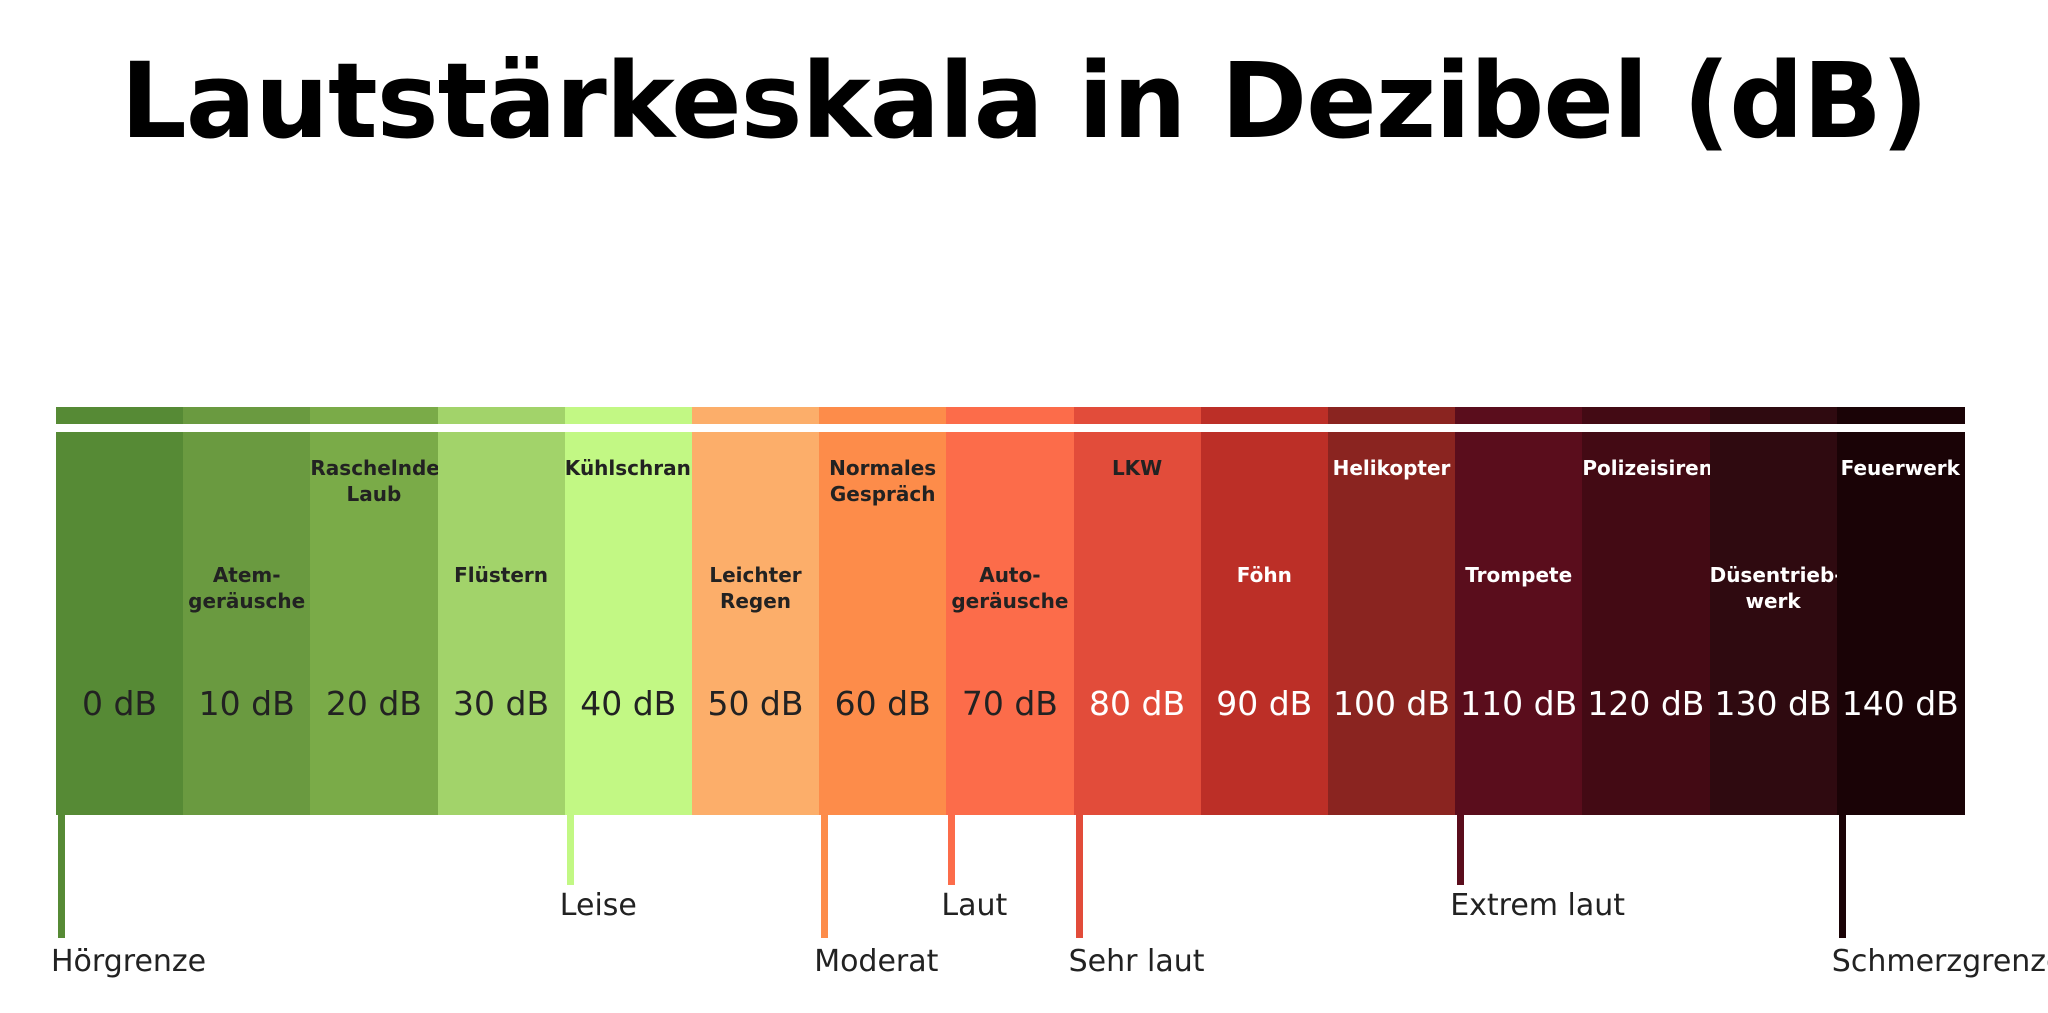 This screenshot has height=1013, width=2048. I want to click on level-label: Föhn, so click(1264, 575).